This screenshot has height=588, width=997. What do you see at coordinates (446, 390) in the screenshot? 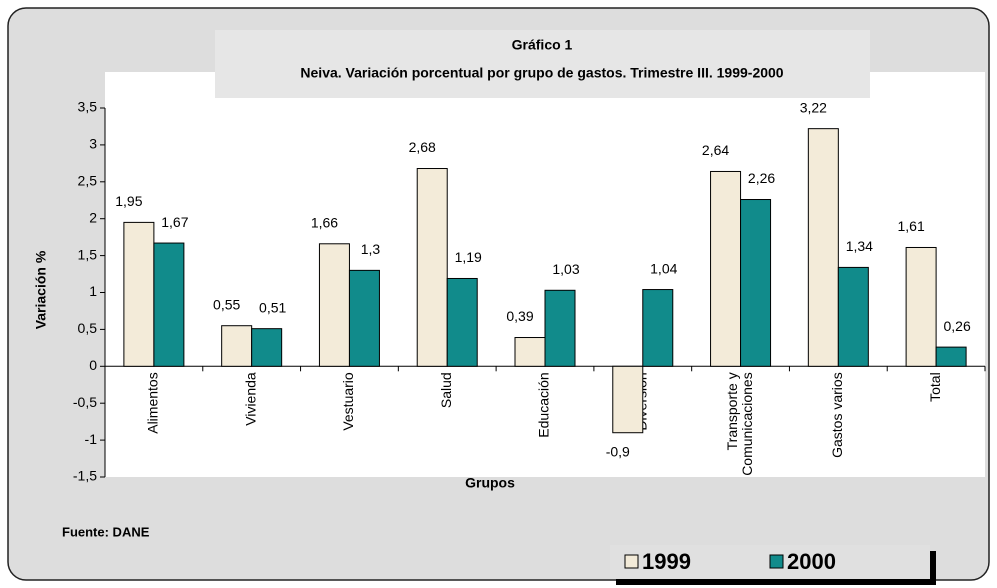
I see `x-tick-label: Salud` at bounding box center [446, 390].